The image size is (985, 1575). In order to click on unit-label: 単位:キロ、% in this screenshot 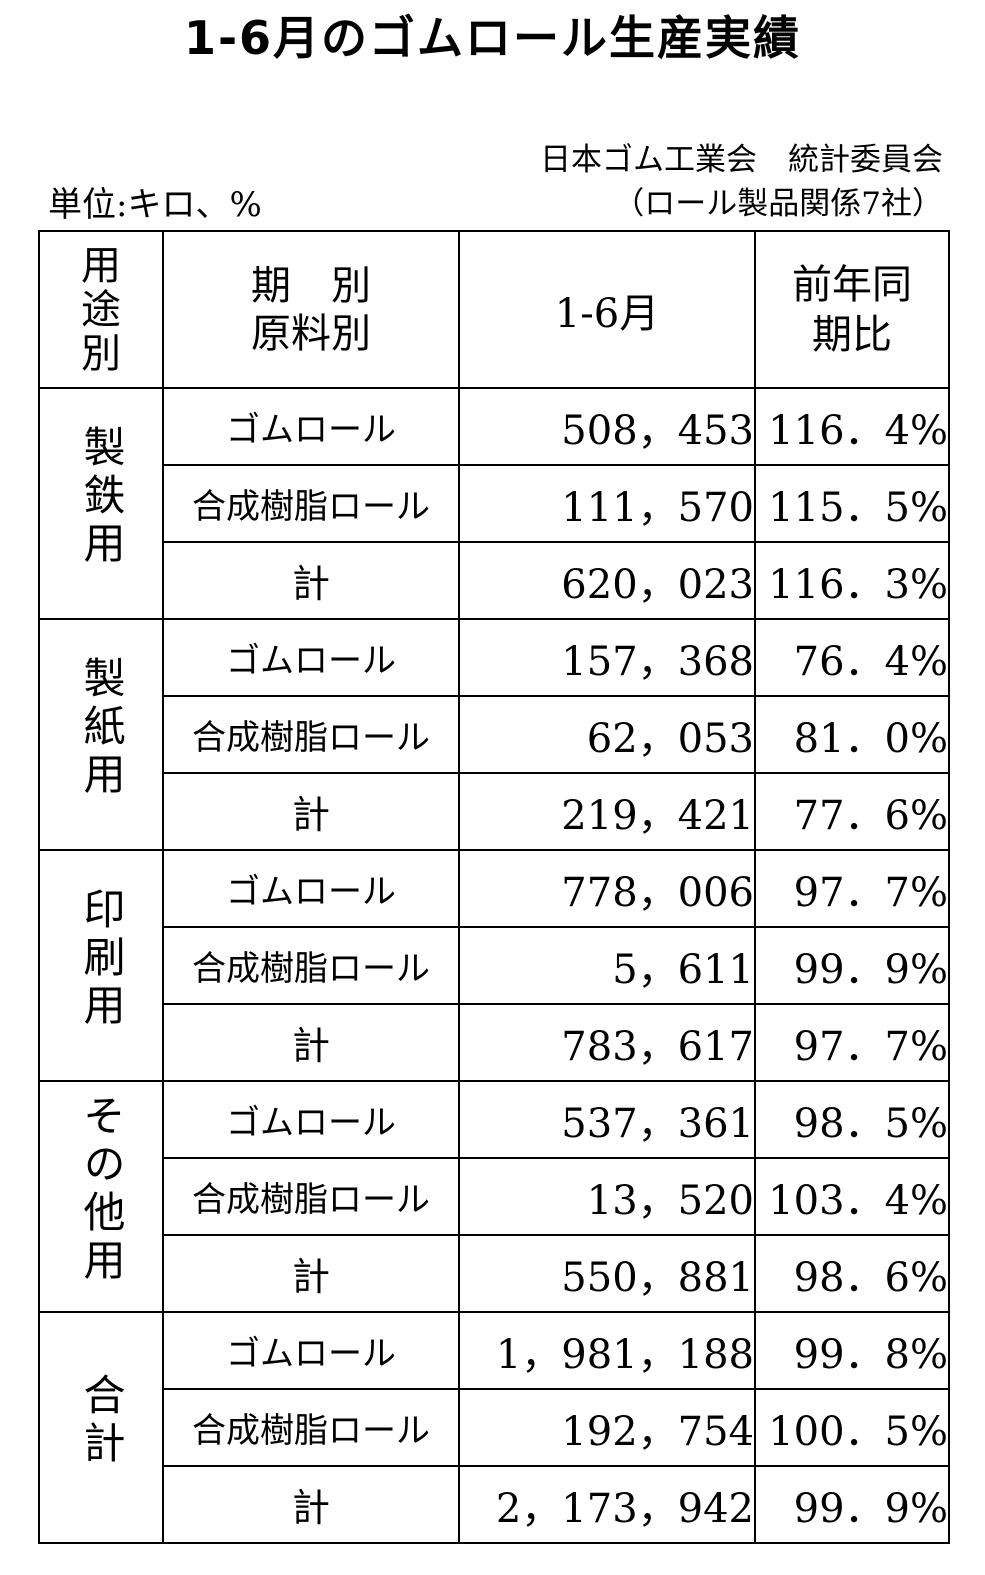, I will do `click(155, 205)`.